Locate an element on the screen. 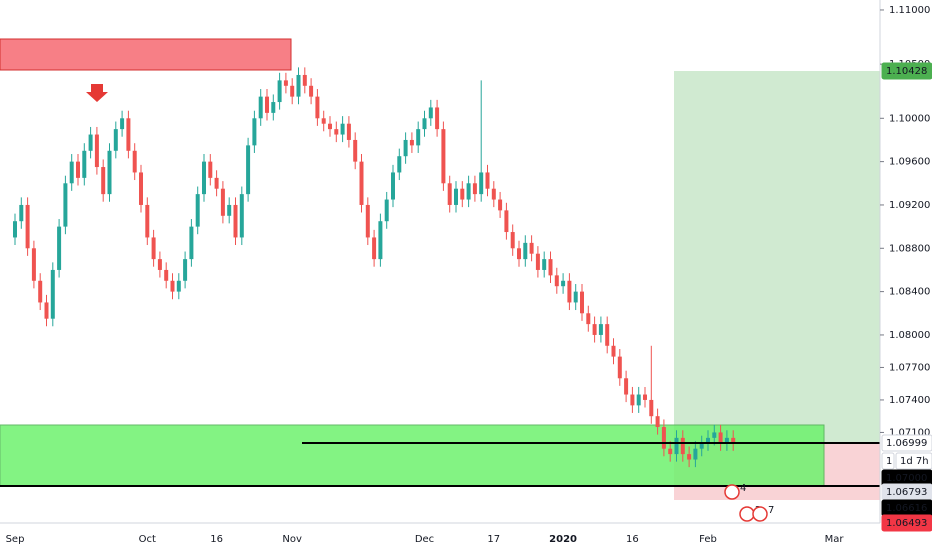 This screenshot has width=932, height=550. profit-zone is located at coordinates (777, 257).